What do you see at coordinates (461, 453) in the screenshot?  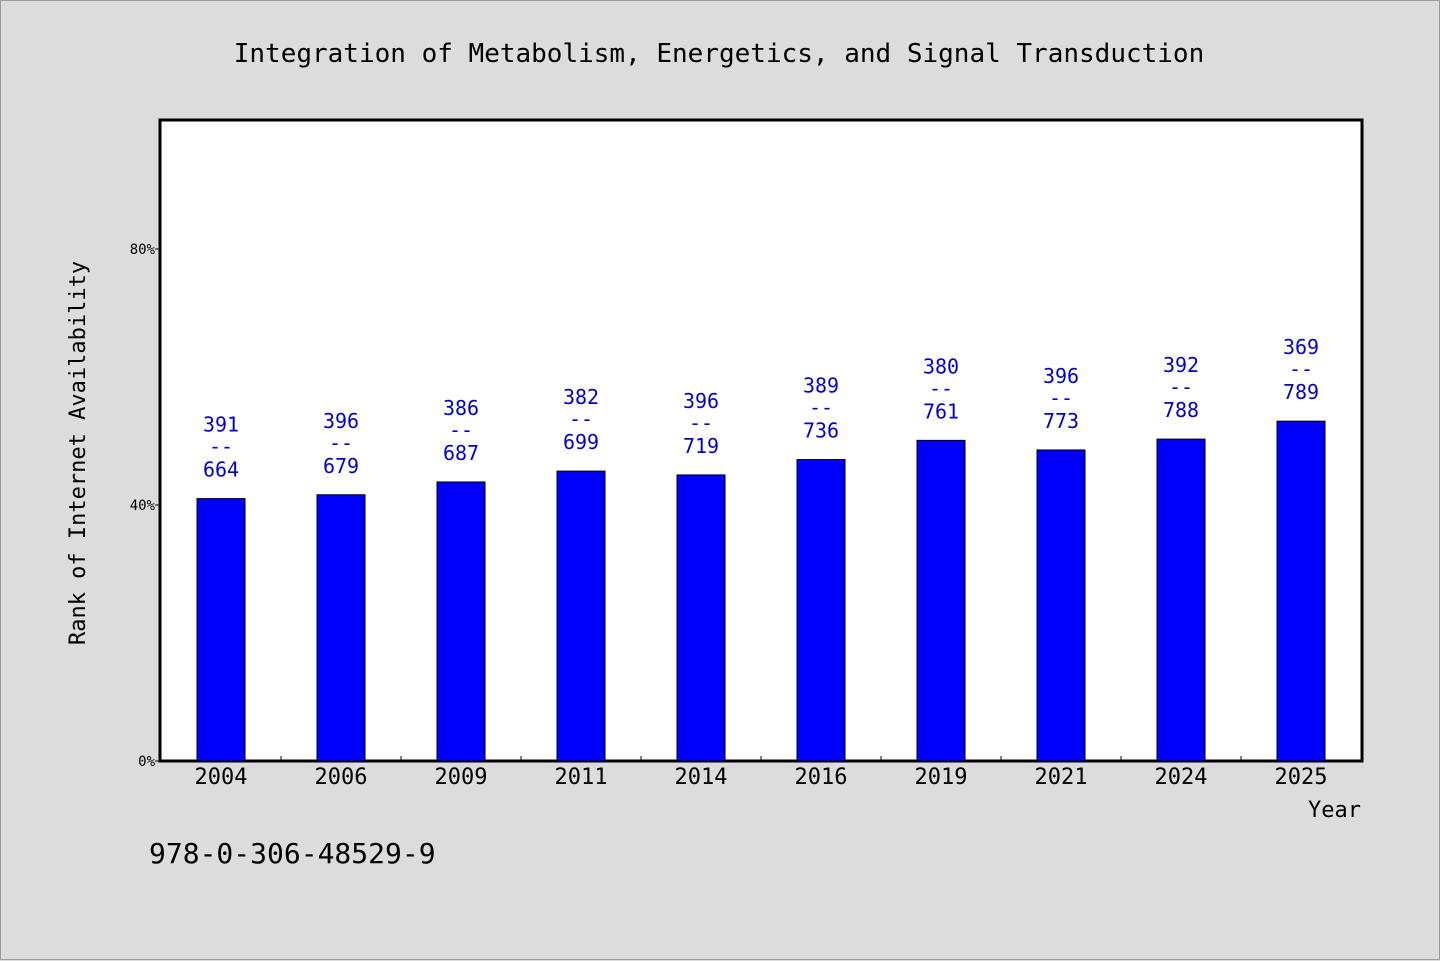 I see `data-label-bottom: 687` at bounding box center [461, 453].